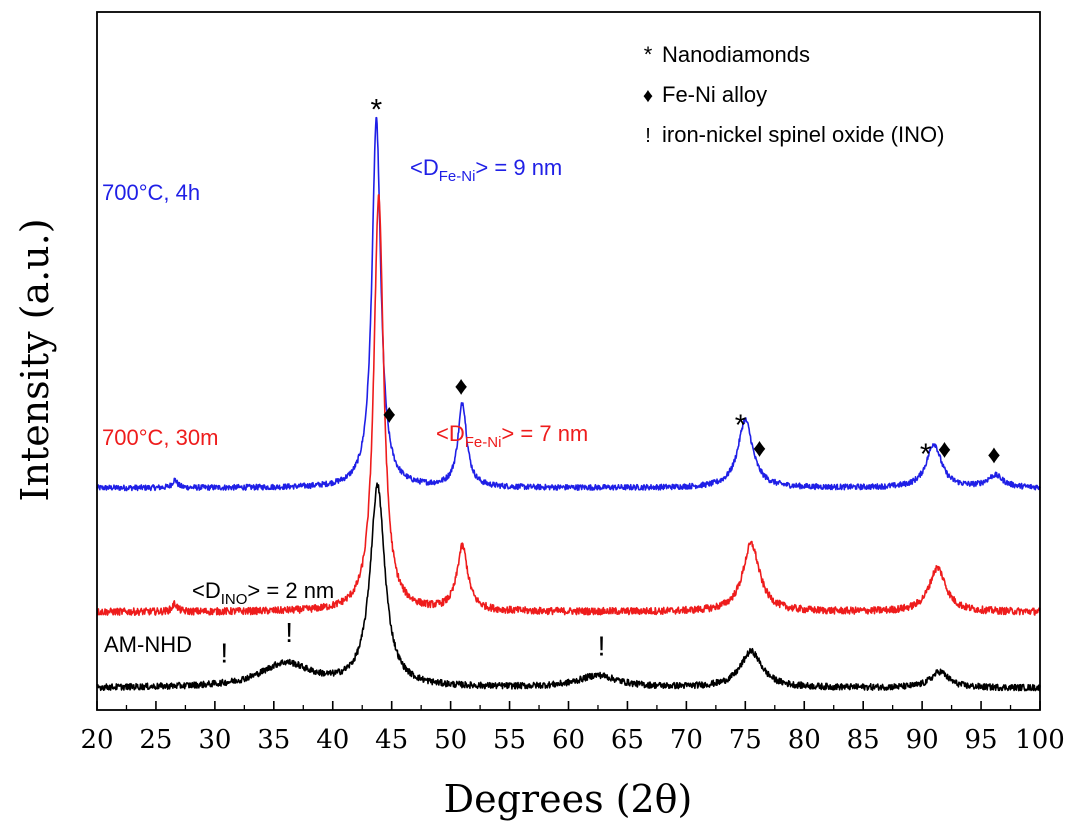 This screenshot has width=1069, height=822. I want to click on size-label-3: <DINO> = 2 nm, so click(263, 593).